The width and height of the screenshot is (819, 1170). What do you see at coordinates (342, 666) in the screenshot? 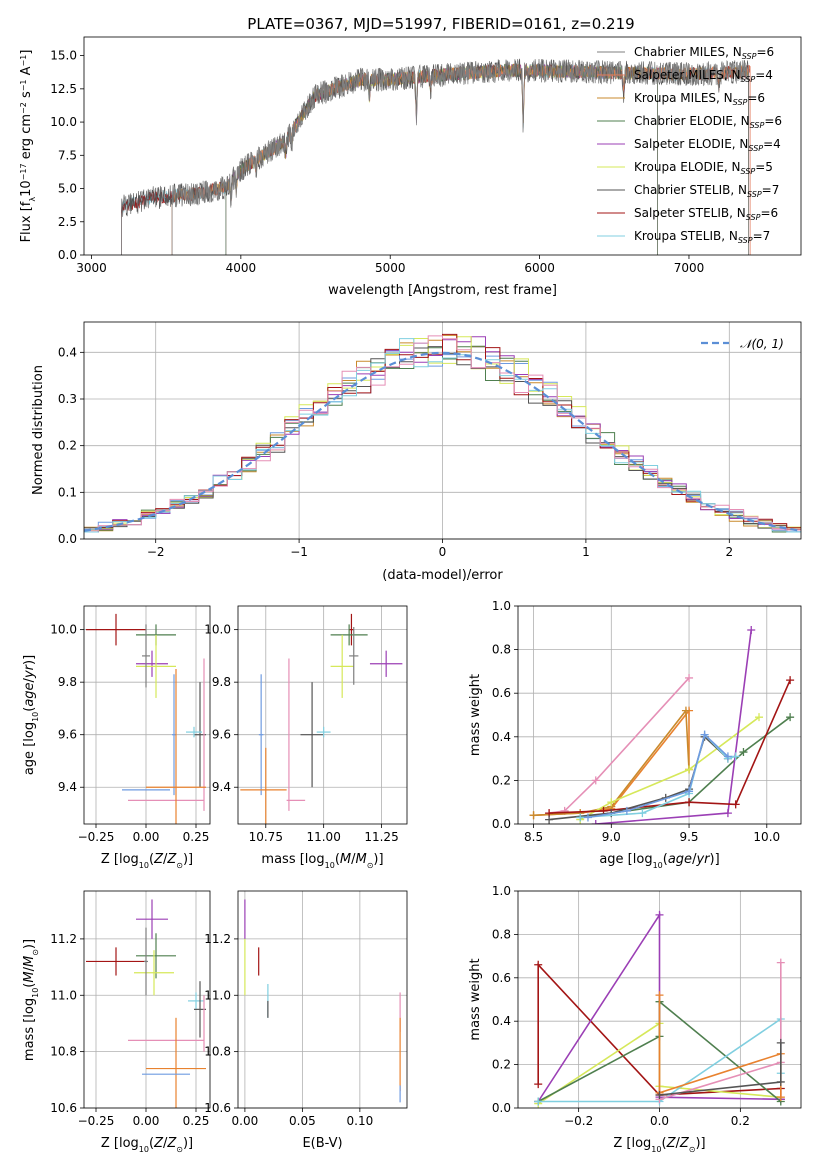
I see `errorbar-KroupaELODIE` at bounding box center [342, 666].